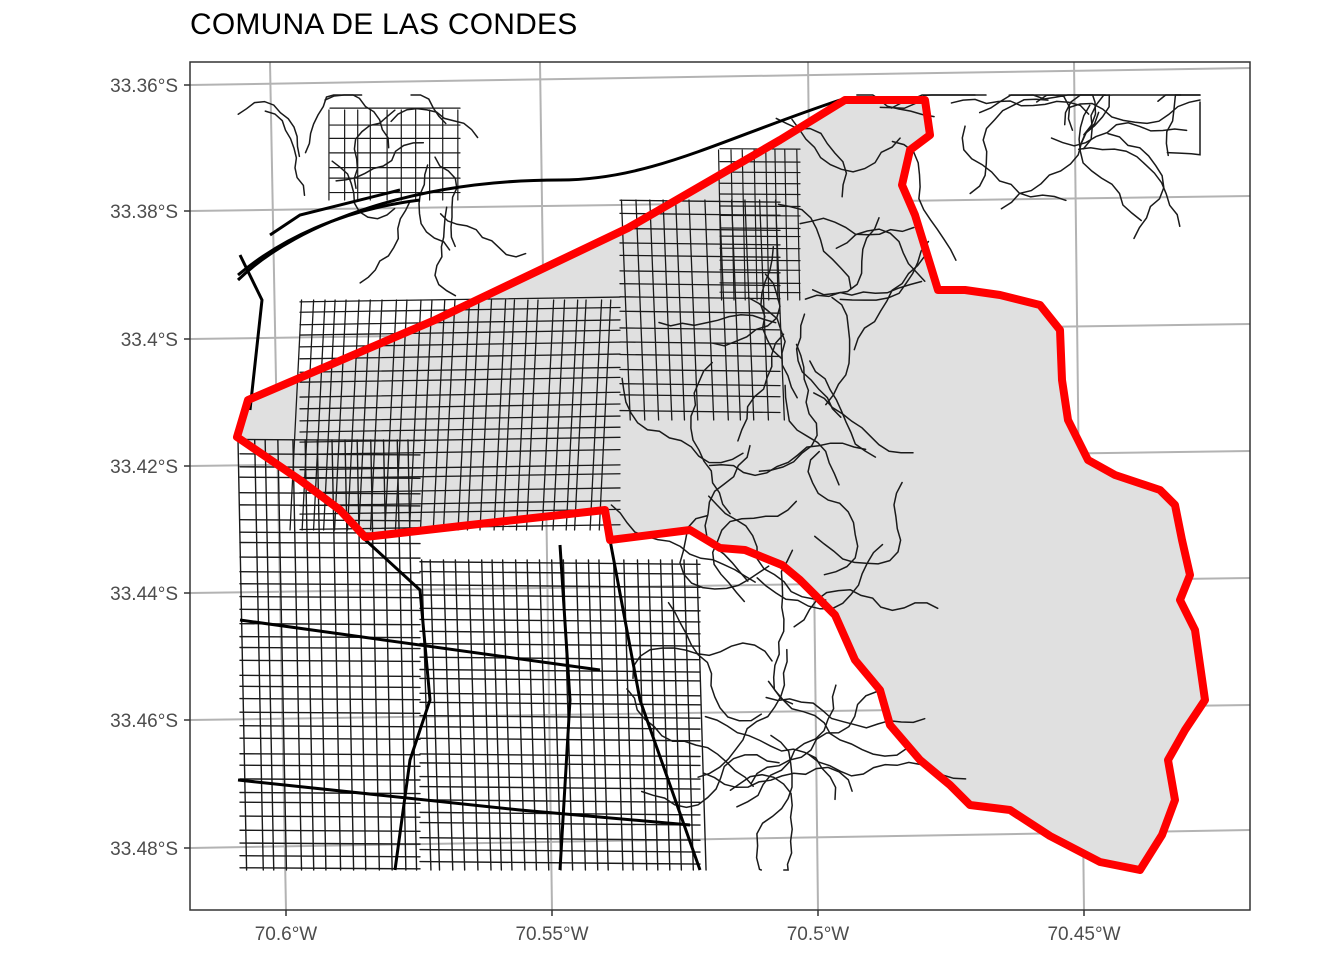 This screenshot has width=1344, height=960. I want to click on y-axis, so click(187, 466).